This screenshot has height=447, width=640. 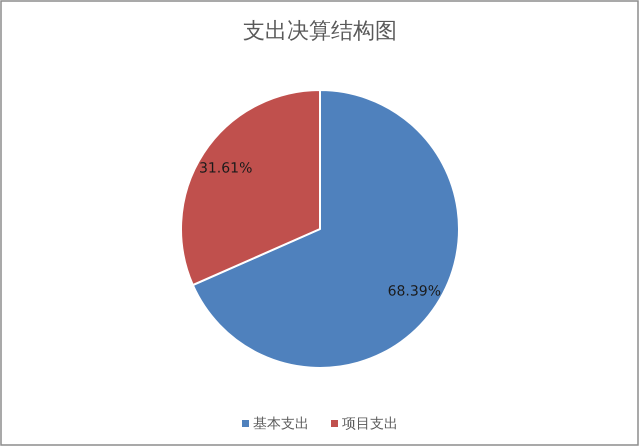 What do you see at coordinates (225, 168) in the screenshot?
I see `data-label: 31.61%` at bounding box center [225, 168].